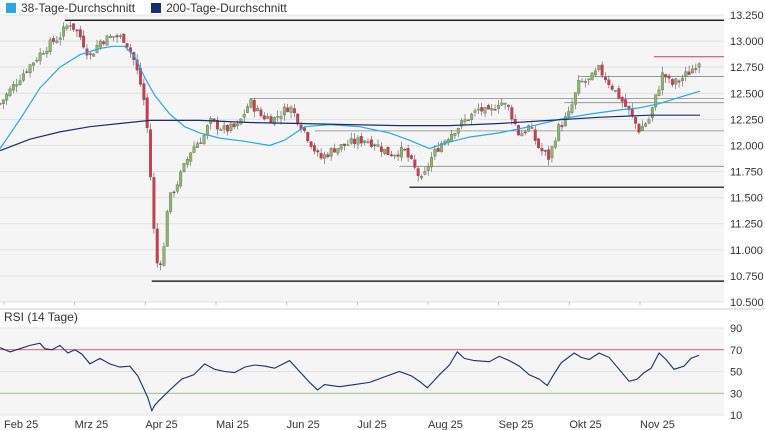 The height and width of the screenshot is (430, 765). I want to click on date-tick-label: Mrz 25, so click(92, 424).